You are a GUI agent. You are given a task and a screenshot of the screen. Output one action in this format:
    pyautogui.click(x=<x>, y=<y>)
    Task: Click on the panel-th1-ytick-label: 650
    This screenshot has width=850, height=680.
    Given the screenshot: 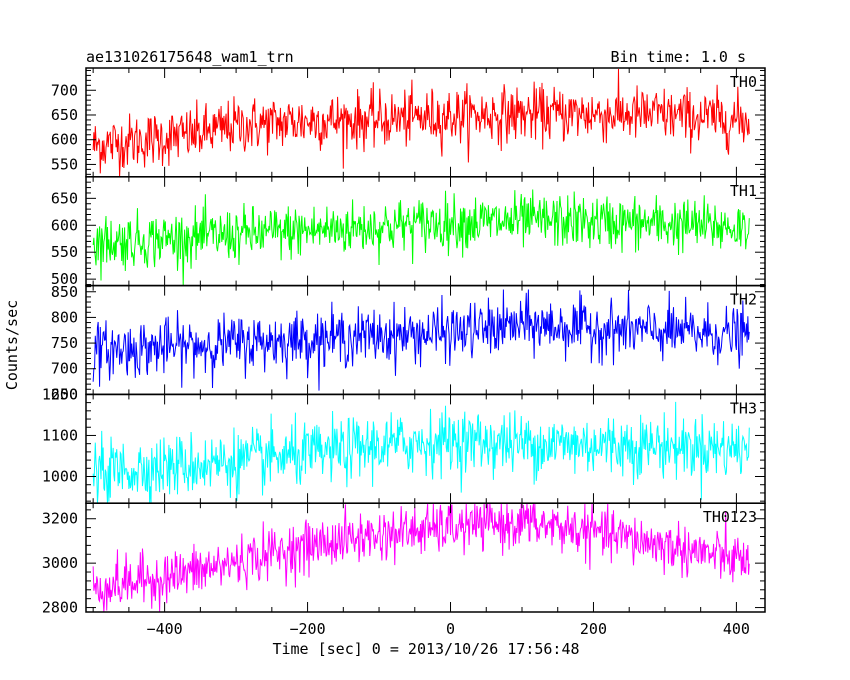 What is the action you would take?
    pyautogui.click(x=64, y=198)
    